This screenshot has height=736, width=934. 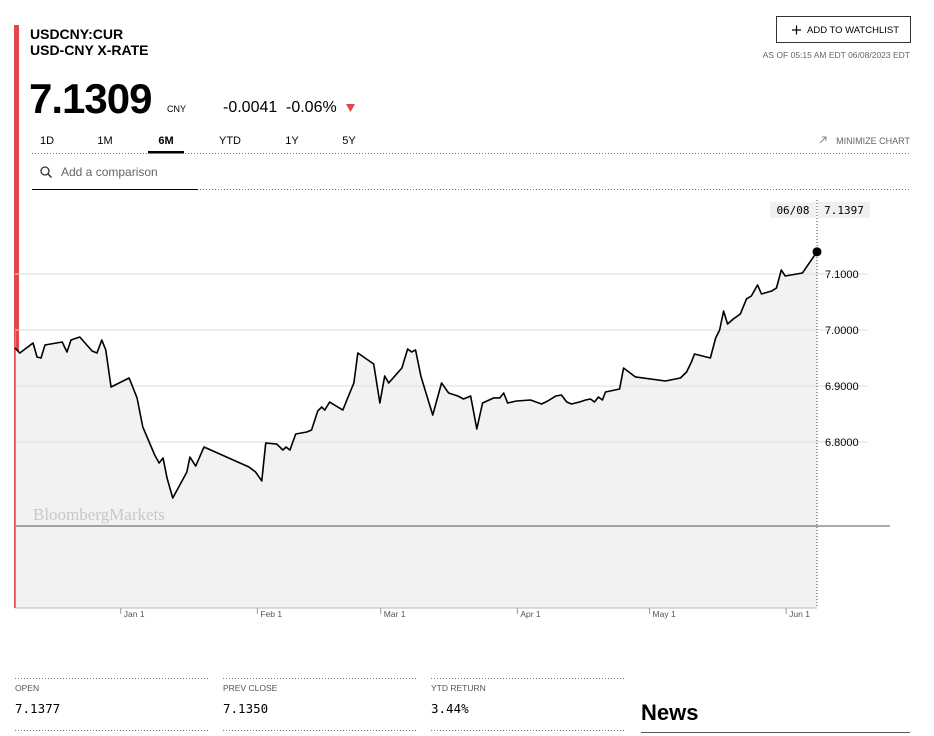 I want to click on news-heading: News, so click(x=669, y=712).